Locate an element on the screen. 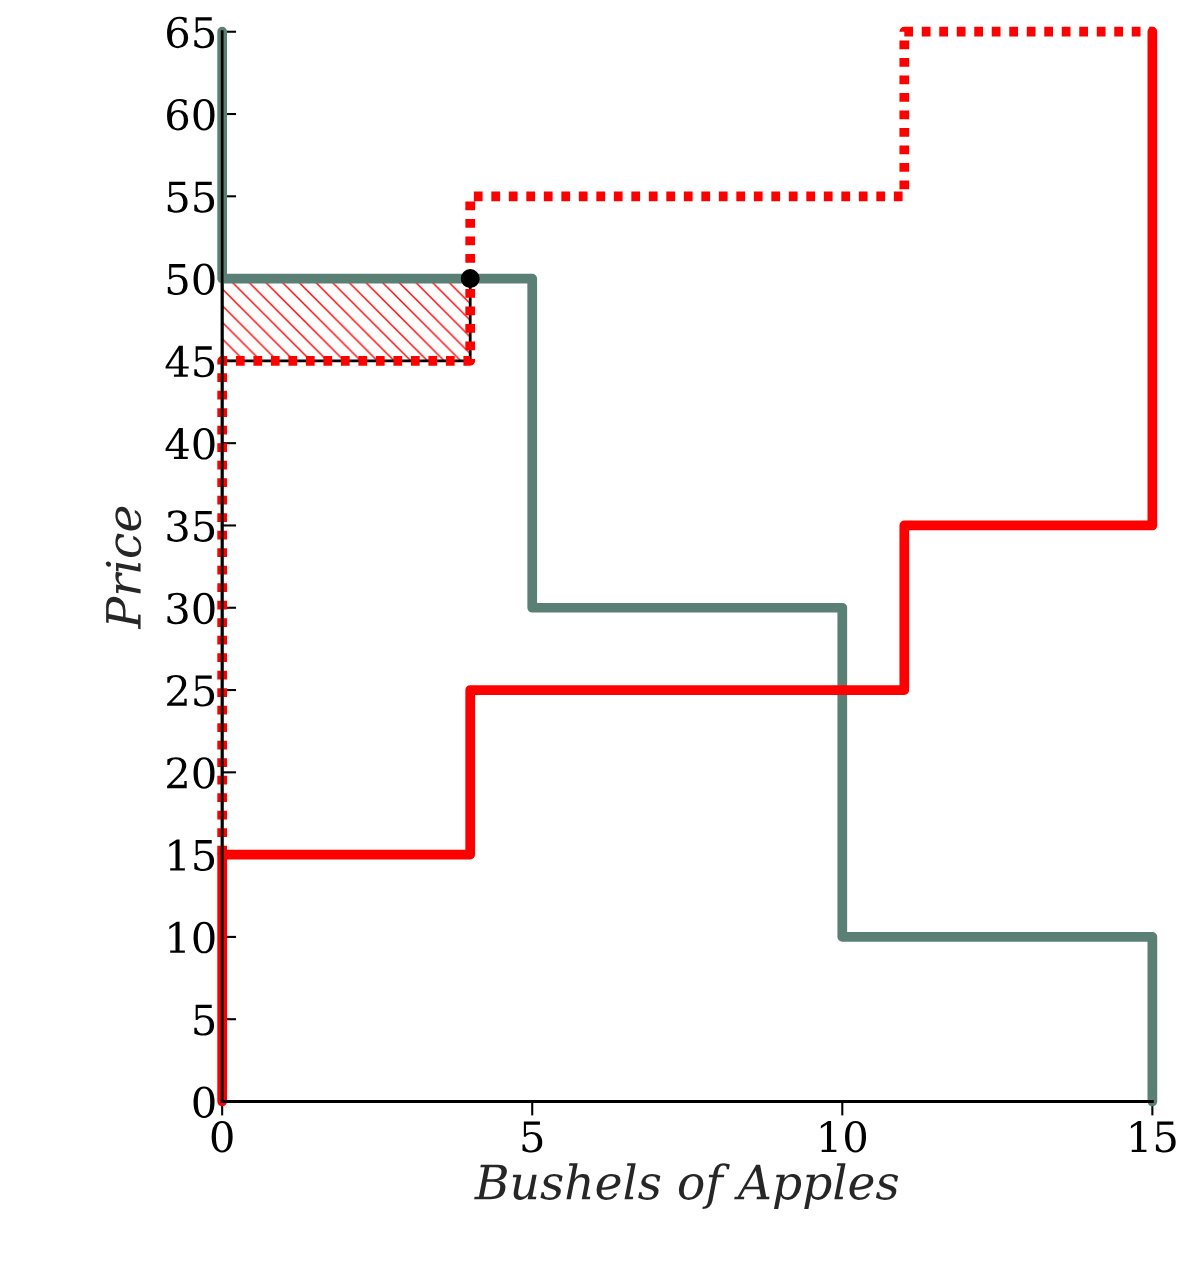 The width and height of the screenshot is (1188, 1269). y-tick-label: 50 is located at coordinates (191, 279).